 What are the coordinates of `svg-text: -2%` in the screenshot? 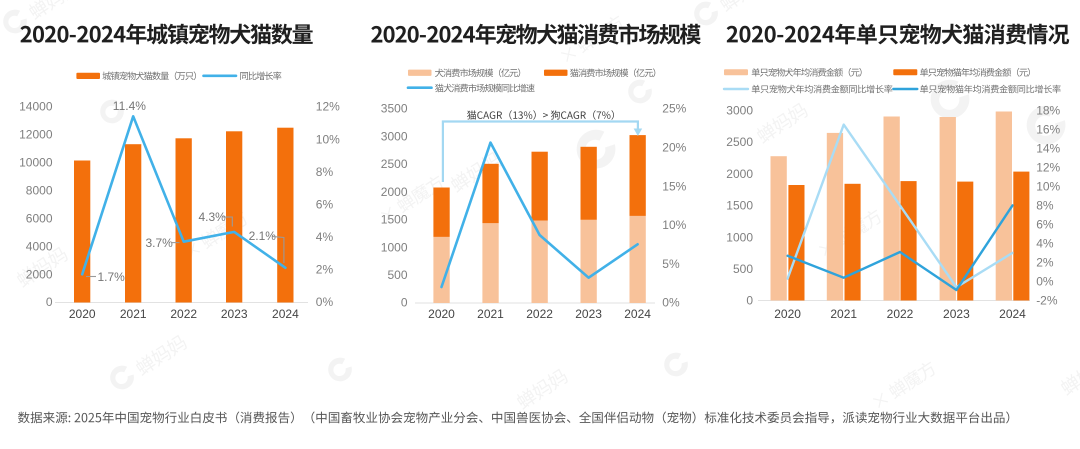 It's located at (1047, 301).